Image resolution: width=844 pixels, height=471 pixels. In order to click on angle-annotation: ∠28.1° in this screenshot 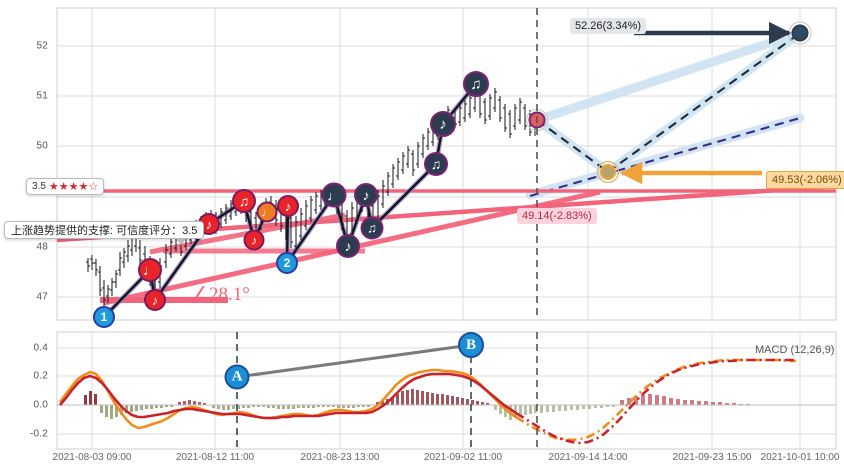, I will do `click(221, 294)`.